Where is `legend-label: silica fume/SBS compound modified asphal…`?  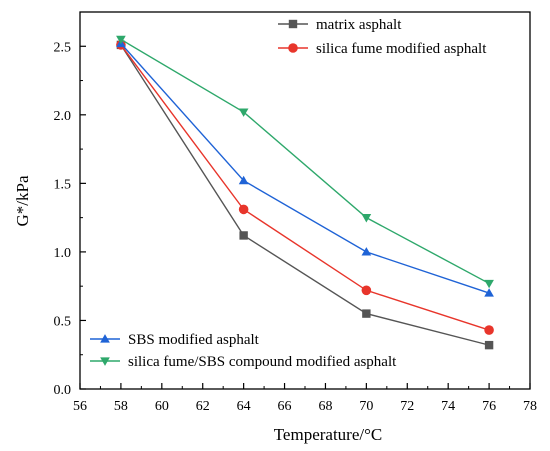
legend-label: silica fume/SBS compound modified asphal… is located at coordinates (262, 362).